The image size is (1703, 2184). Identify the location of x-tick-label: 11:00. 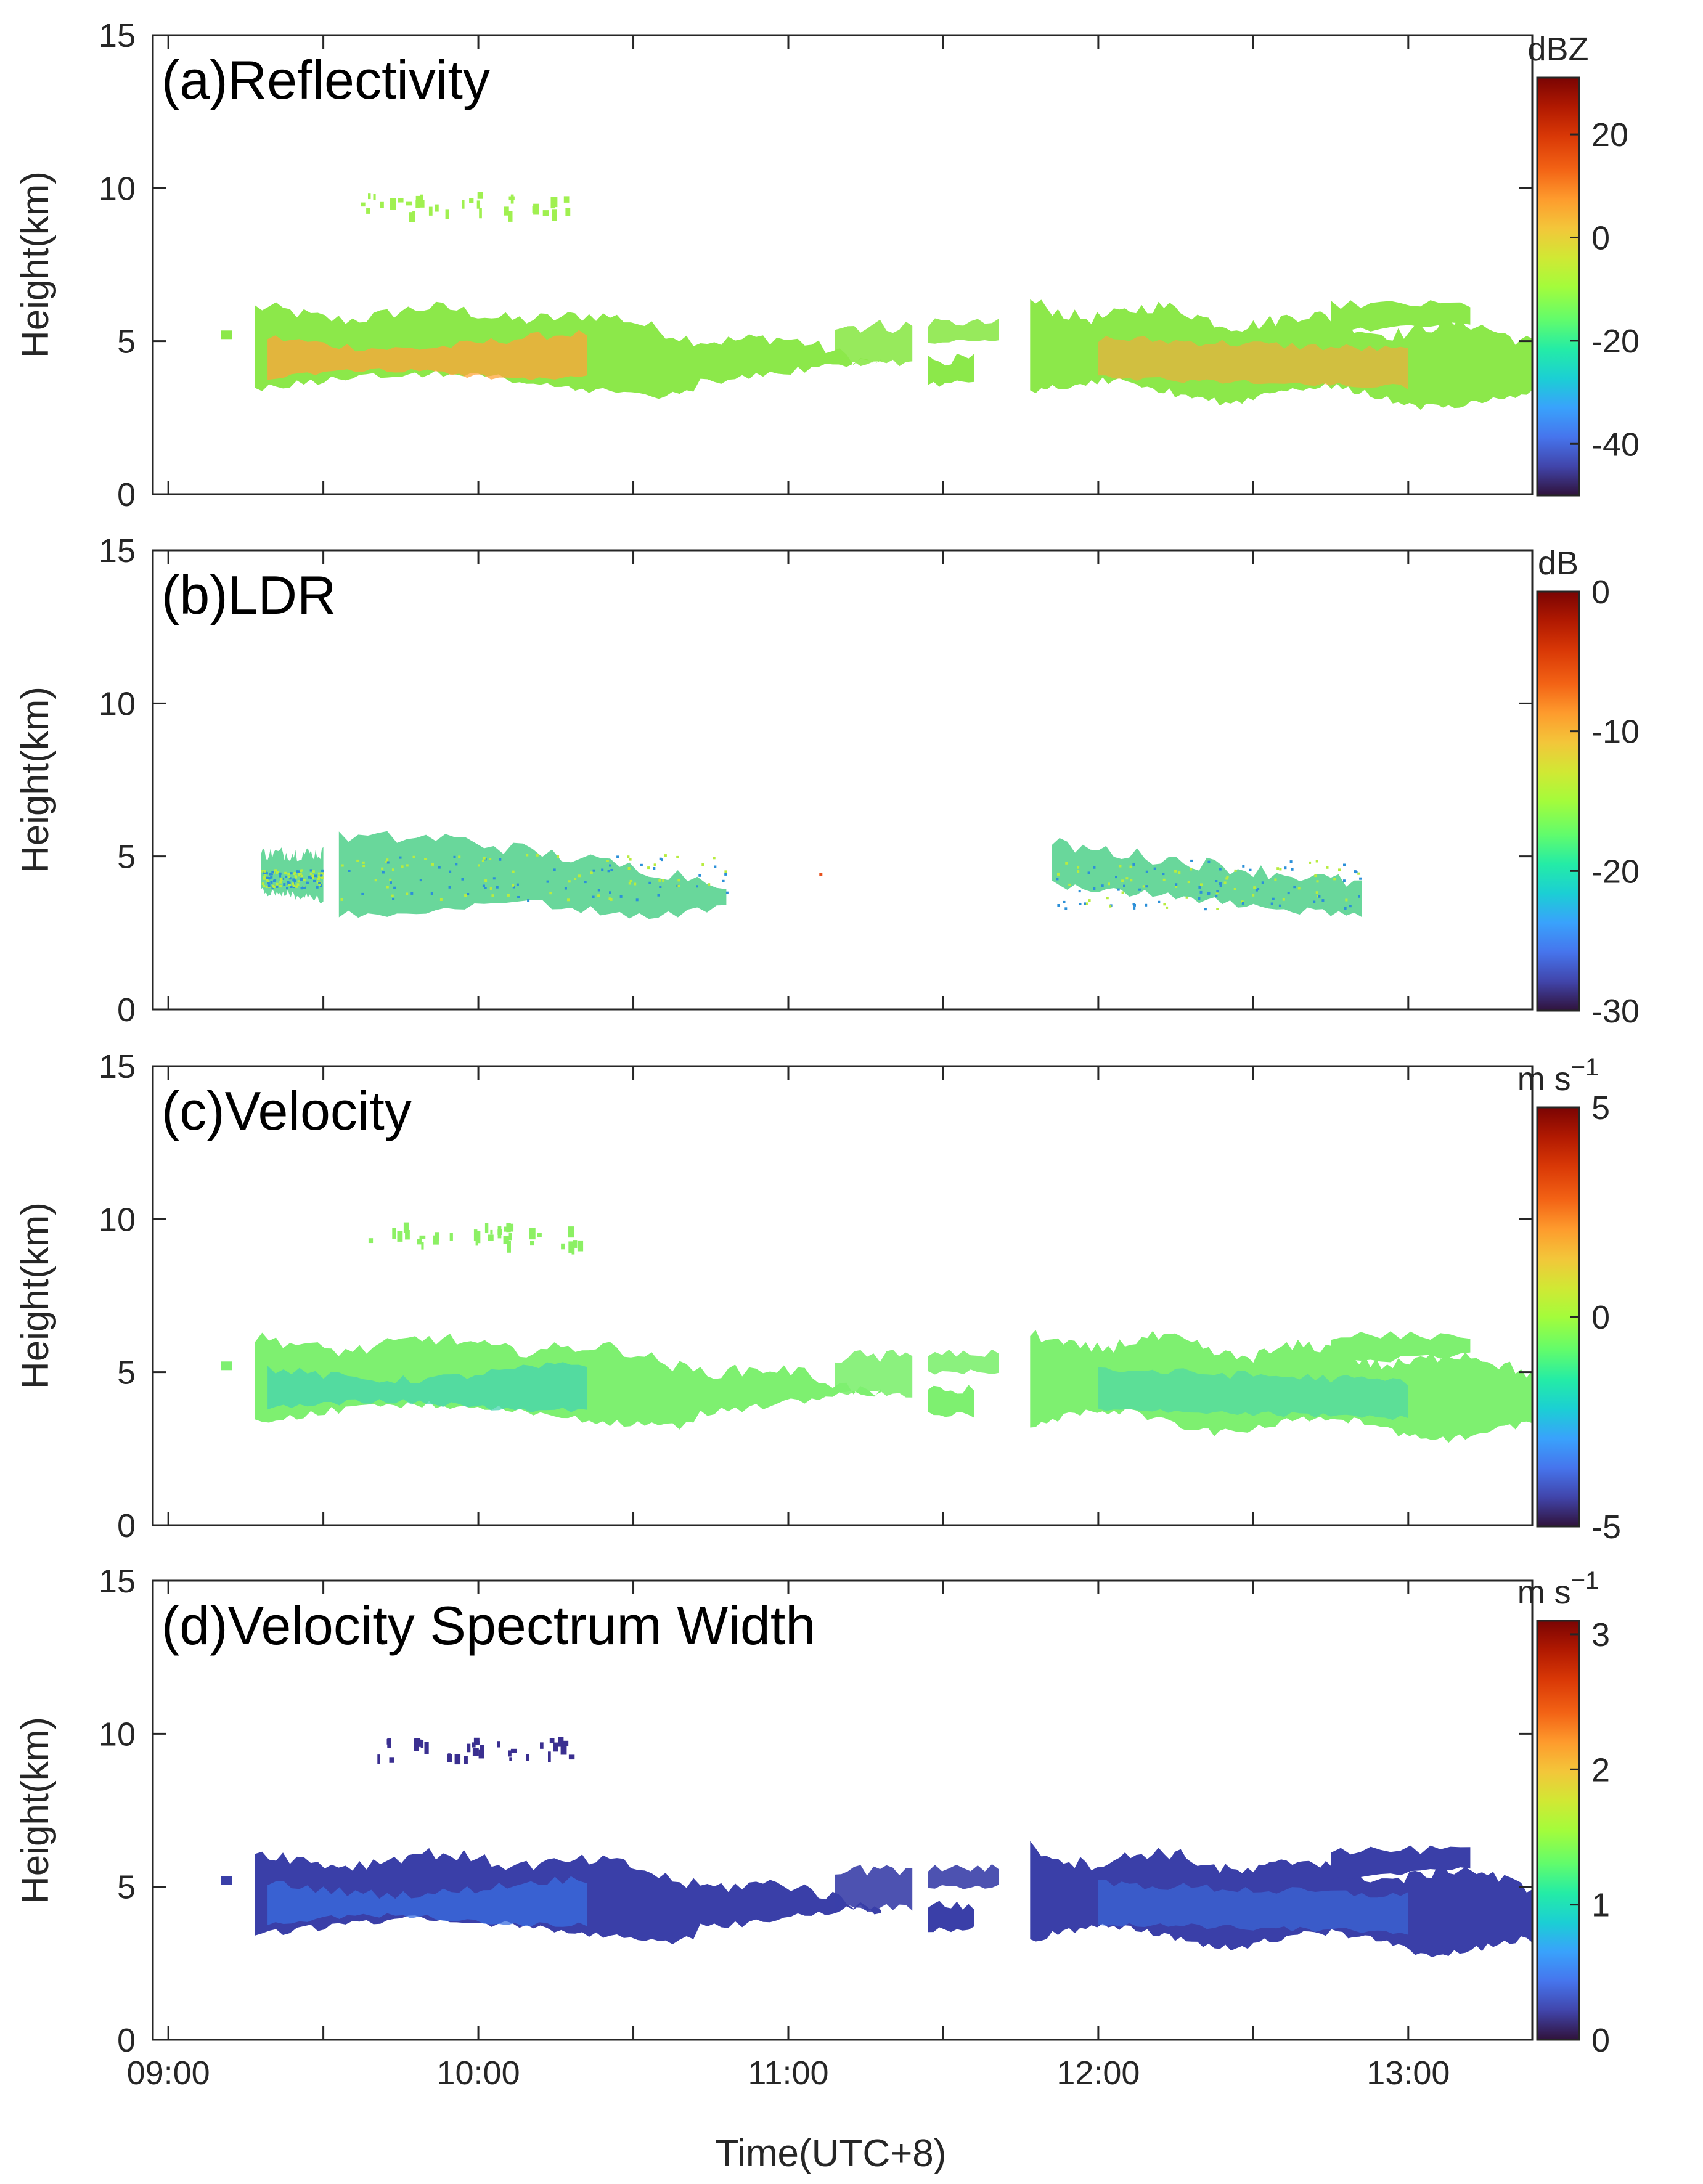
(788, 2073).